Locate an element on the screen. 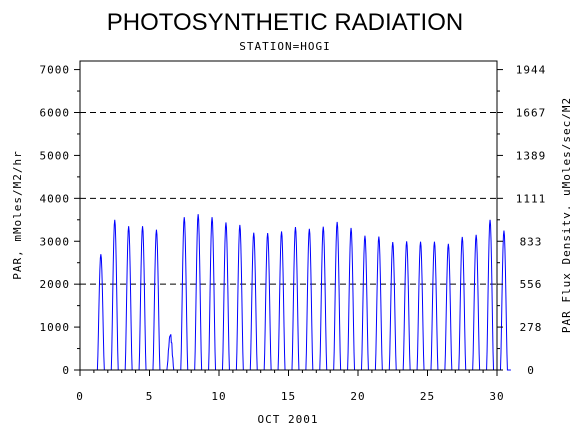  y2-tick-label: 833 is located at coordinates (531, 241).